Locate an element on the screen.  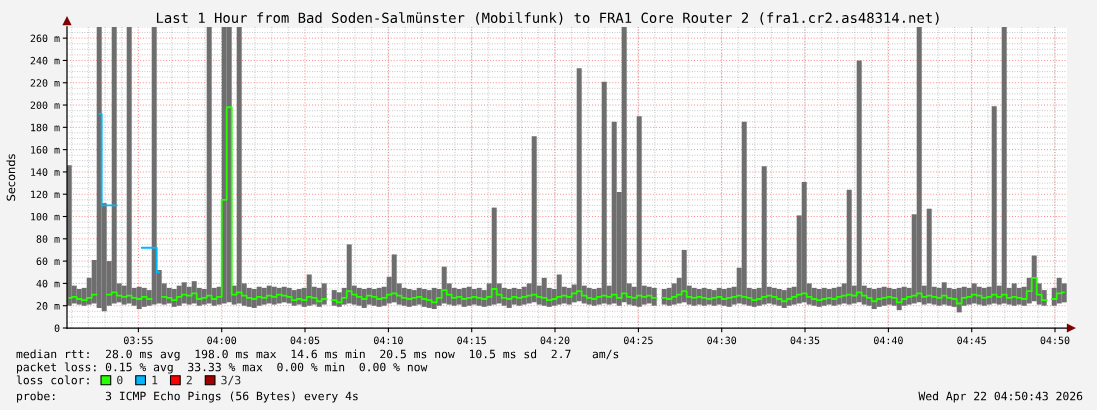
x-tick-label: 04:15 is located at coordinates (471, 340).